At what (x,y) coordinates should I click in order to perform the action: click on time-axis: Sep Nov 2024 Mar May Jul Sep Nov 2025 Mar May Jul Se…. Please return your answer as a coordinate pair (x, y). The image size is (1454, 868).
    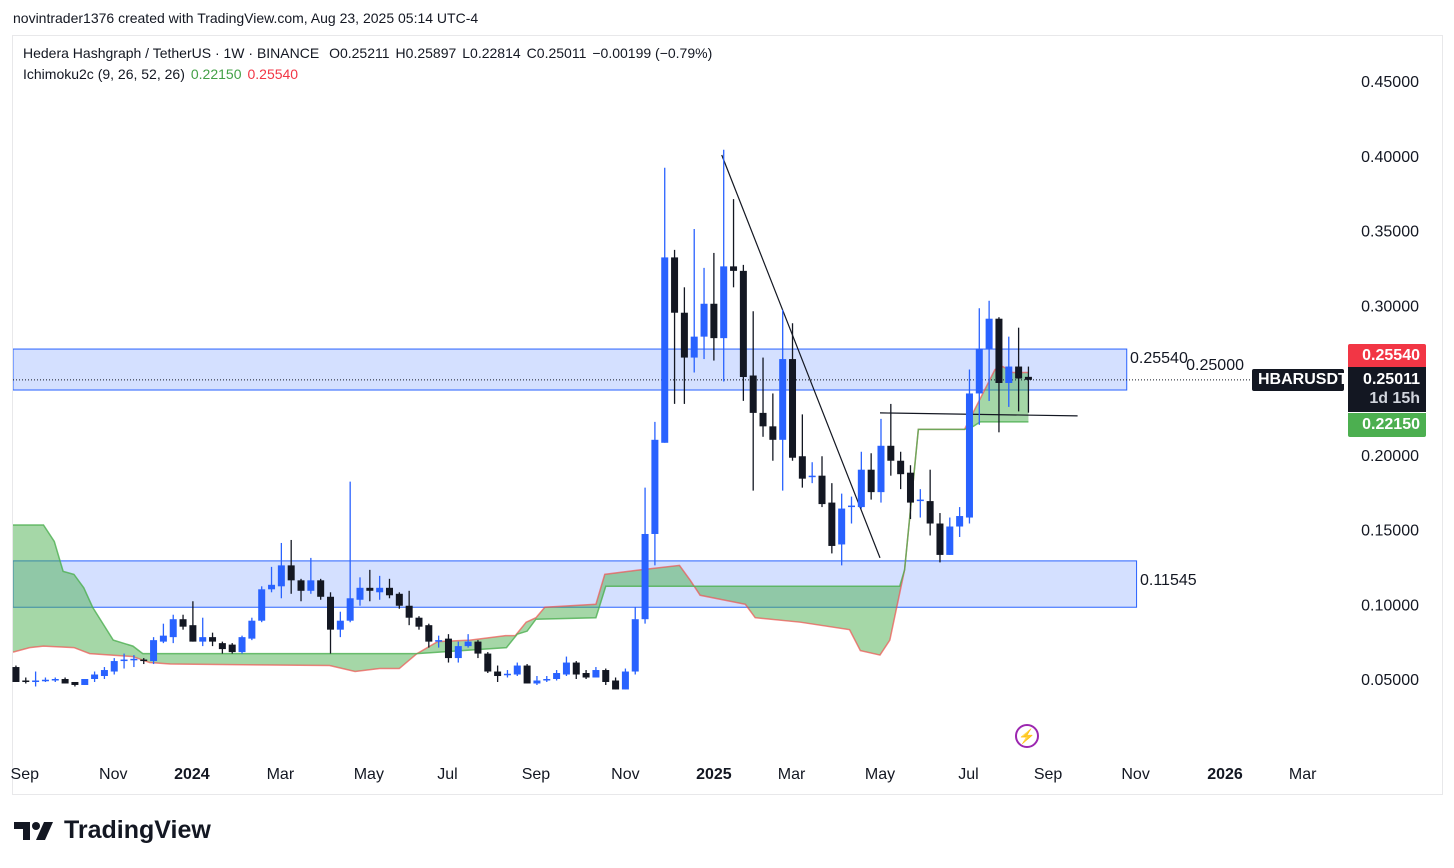
    Looking at the image, I should click on (664, 774).